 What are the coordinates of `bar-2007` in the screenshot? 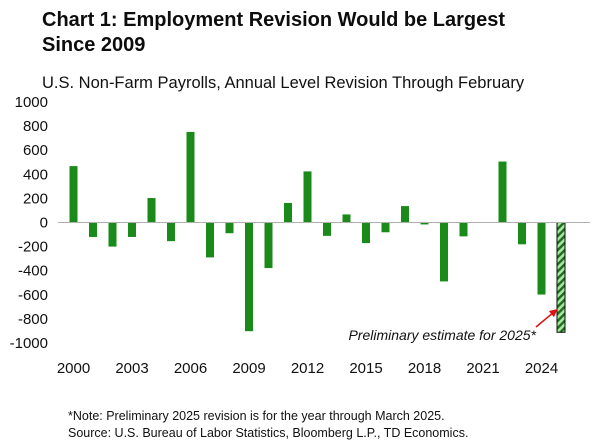 It's located at (210, 240).